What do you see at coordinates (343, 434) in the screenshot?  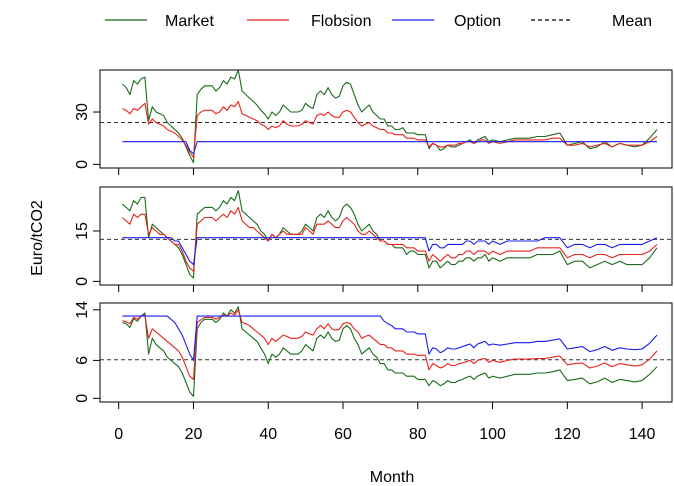 I see `x-tick-label: 60` at bounding box center [343, 434].